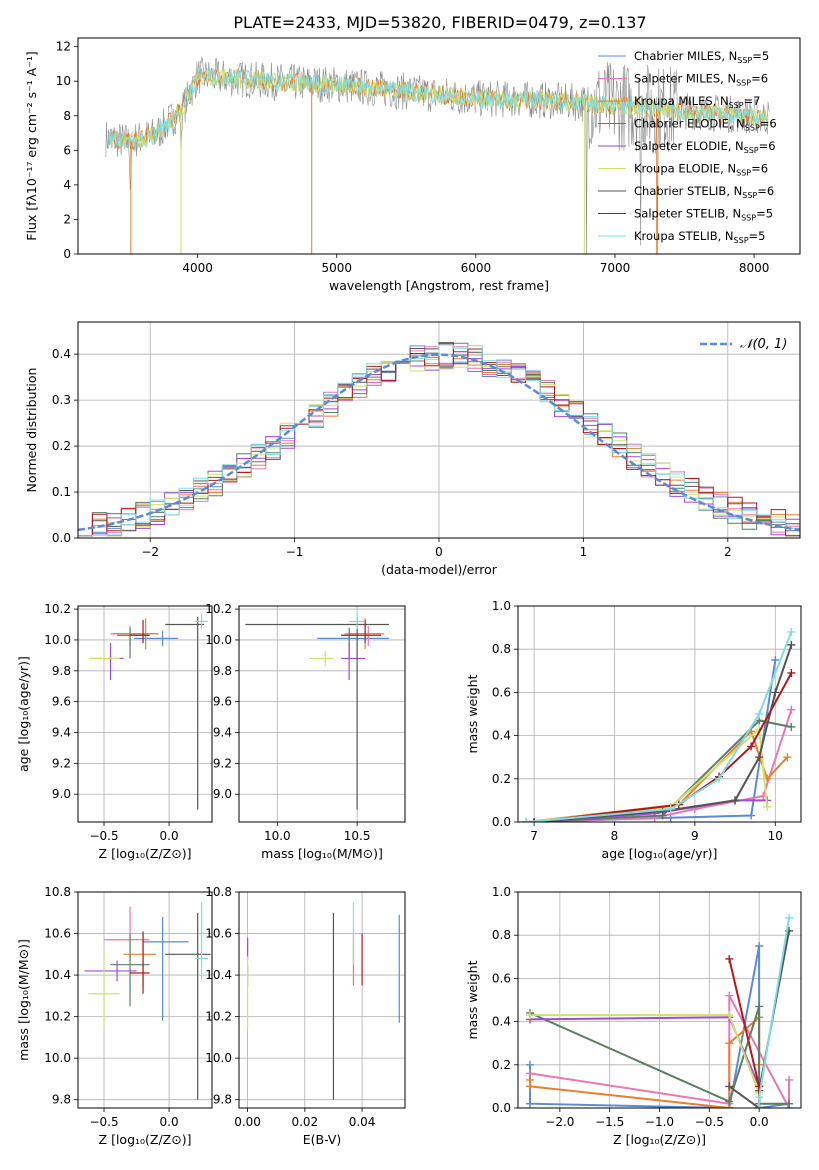 This screenshot has height=1170, width=819. What do you see at coordinates (697, 102) in the screenshot?
I see `legend-label: Kroupa MILES, NSSP=7` at bounding box center [697, 102].